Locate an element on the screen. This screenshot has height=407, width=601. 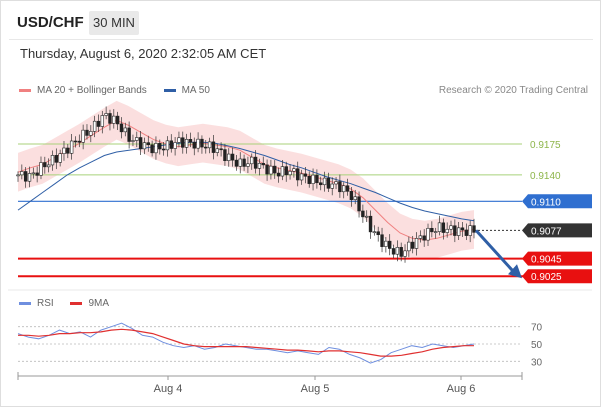
legend-rsi-label: RSI is located at coordinates (45, 303).